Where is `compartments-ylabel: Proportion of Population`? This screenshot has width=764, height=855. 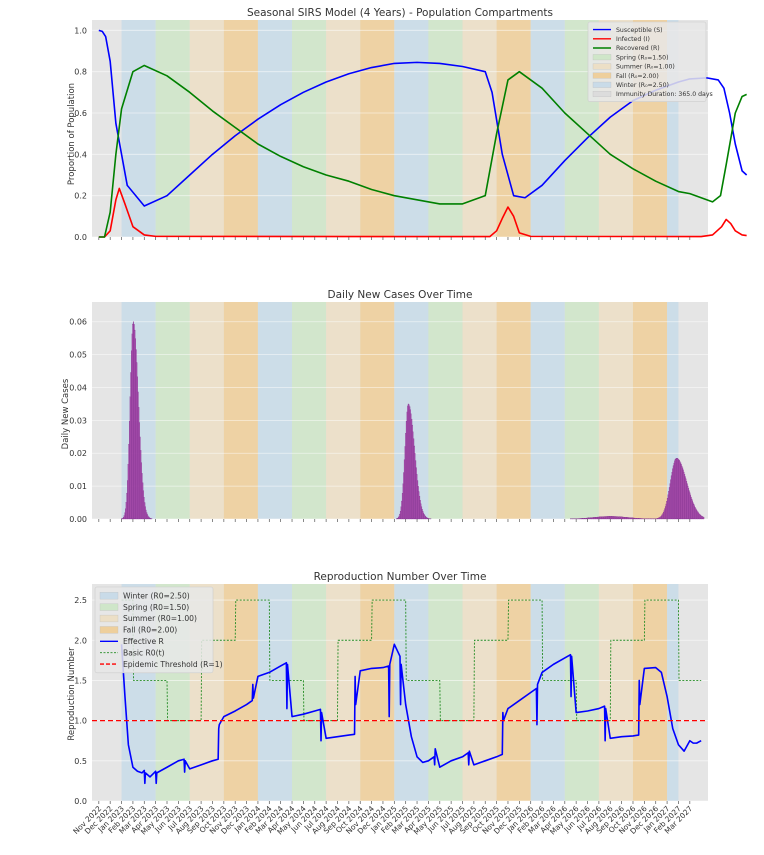
compartments-ylabel: Proportion of Population is located at coordinates (72, 134).